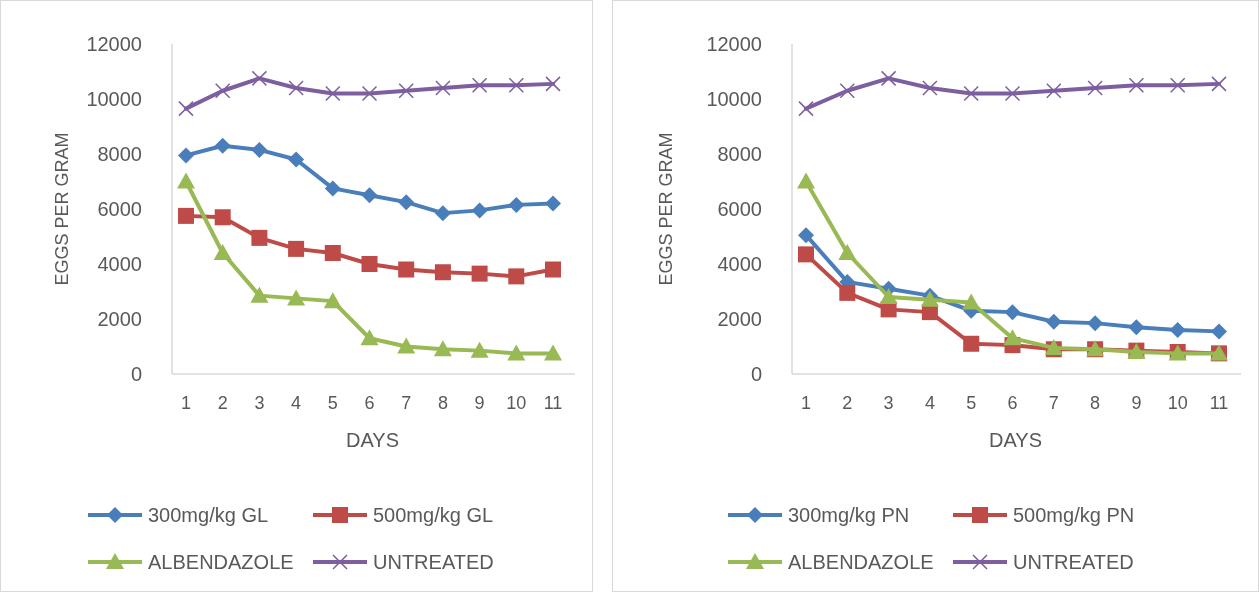  I want to click on legend-label: UNTREATED, so click(1073, 562).